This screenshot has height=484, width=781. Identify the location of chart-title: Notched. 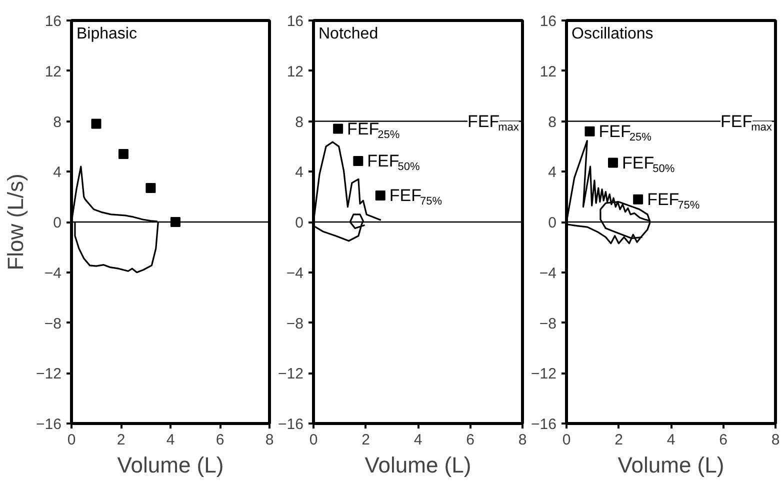
(348, 34).